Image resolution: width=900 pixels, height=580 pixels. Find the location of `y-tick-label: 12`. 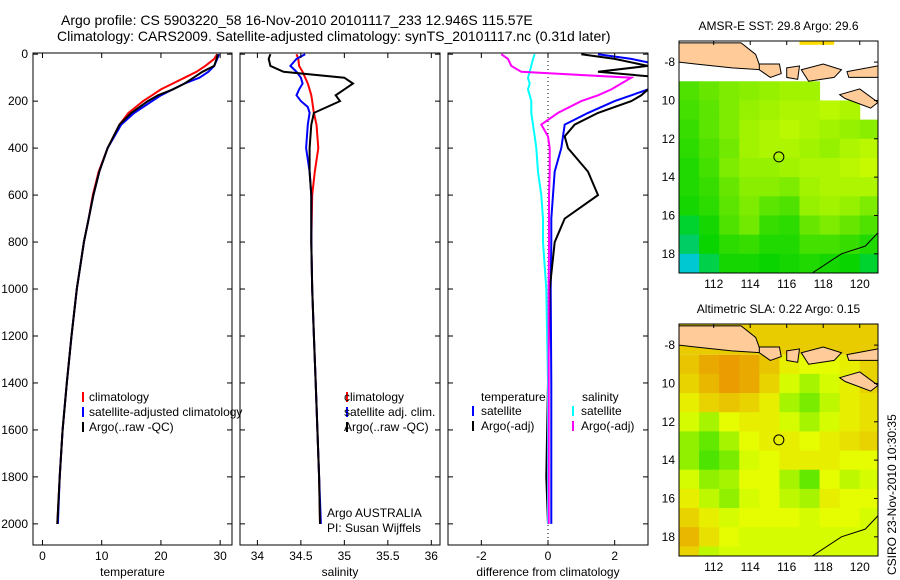

y-tick-label: 12 is located at coordinates (669, 139).